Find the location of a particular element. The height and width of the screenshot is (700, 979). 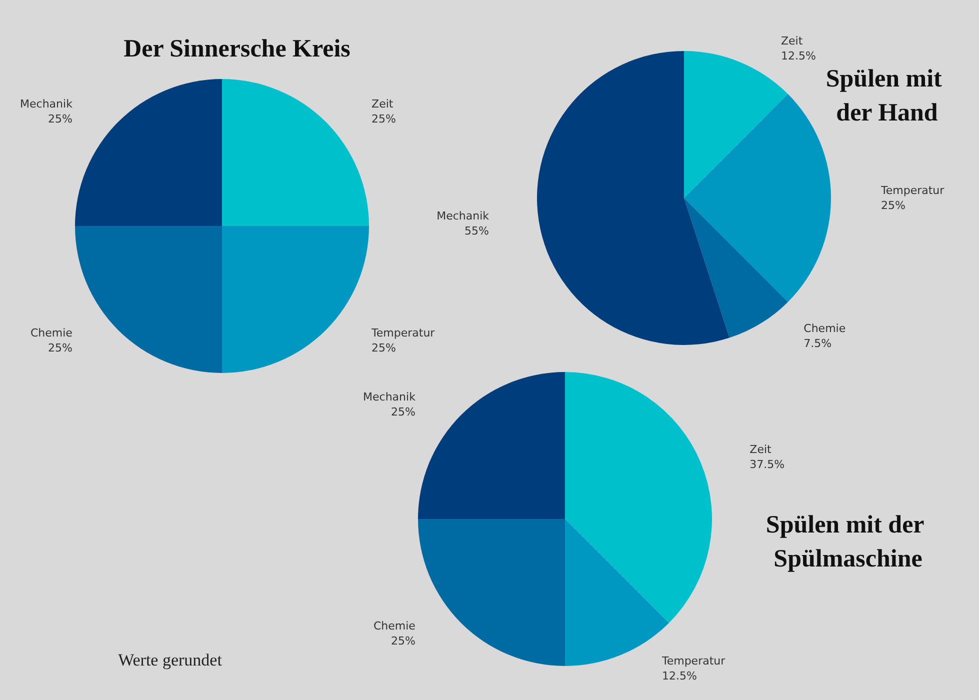

data-label: 55% is located at coordinates (476, 231).